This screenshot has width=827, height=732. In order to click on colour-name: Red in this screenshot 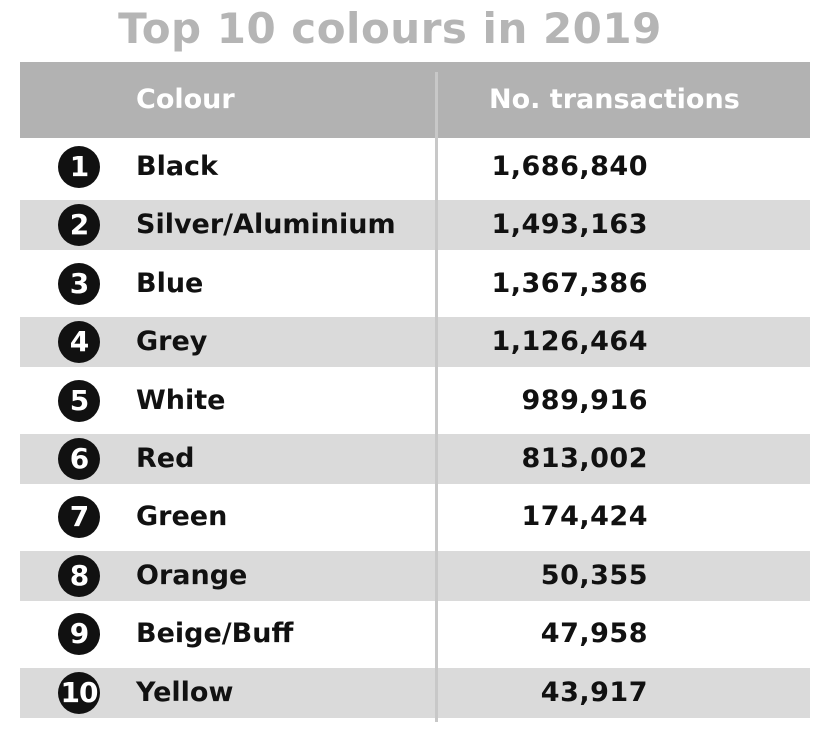, I will do `click(165, 458)`.